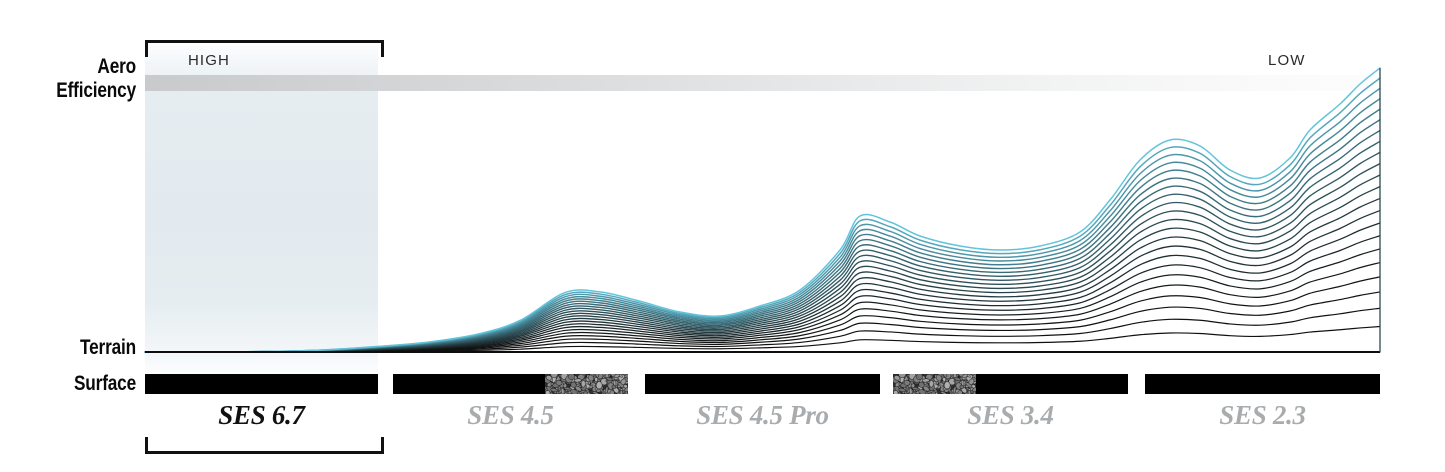  Describe the element at coordinates (116, 66) in the screenshot. I see `aero-efficiency-label-line1: Aero` at that location.